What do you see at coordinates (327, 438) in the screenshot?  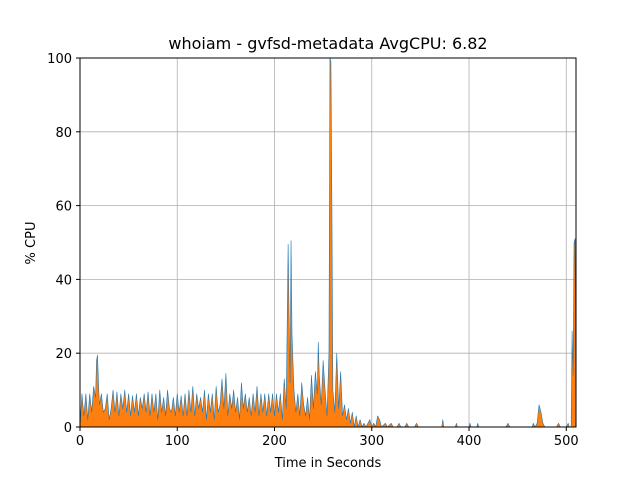 I see `x-axis-ticks: 0 100 200 300 400 500` at bounding box center [327, 438].